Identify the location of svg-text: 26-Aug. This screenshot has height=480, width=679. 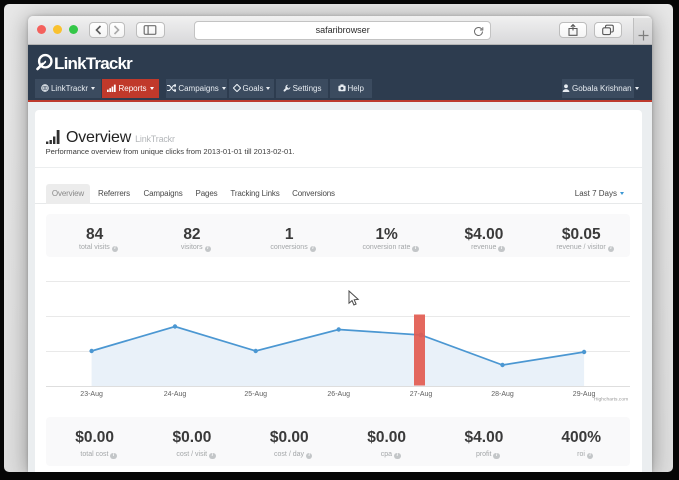
(338, 394).